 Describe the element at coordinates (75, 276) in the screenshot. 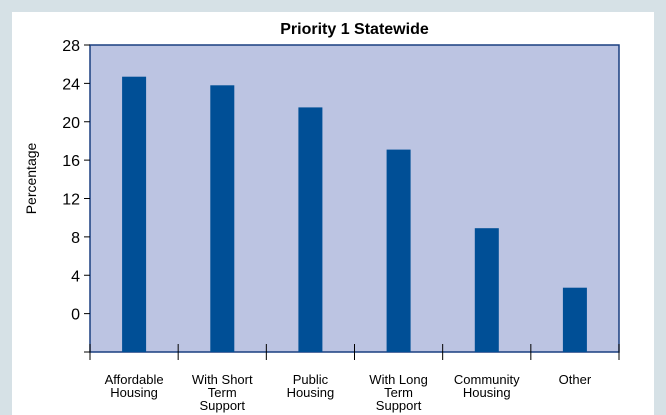

I see `y-tick-label: 4` at that location.